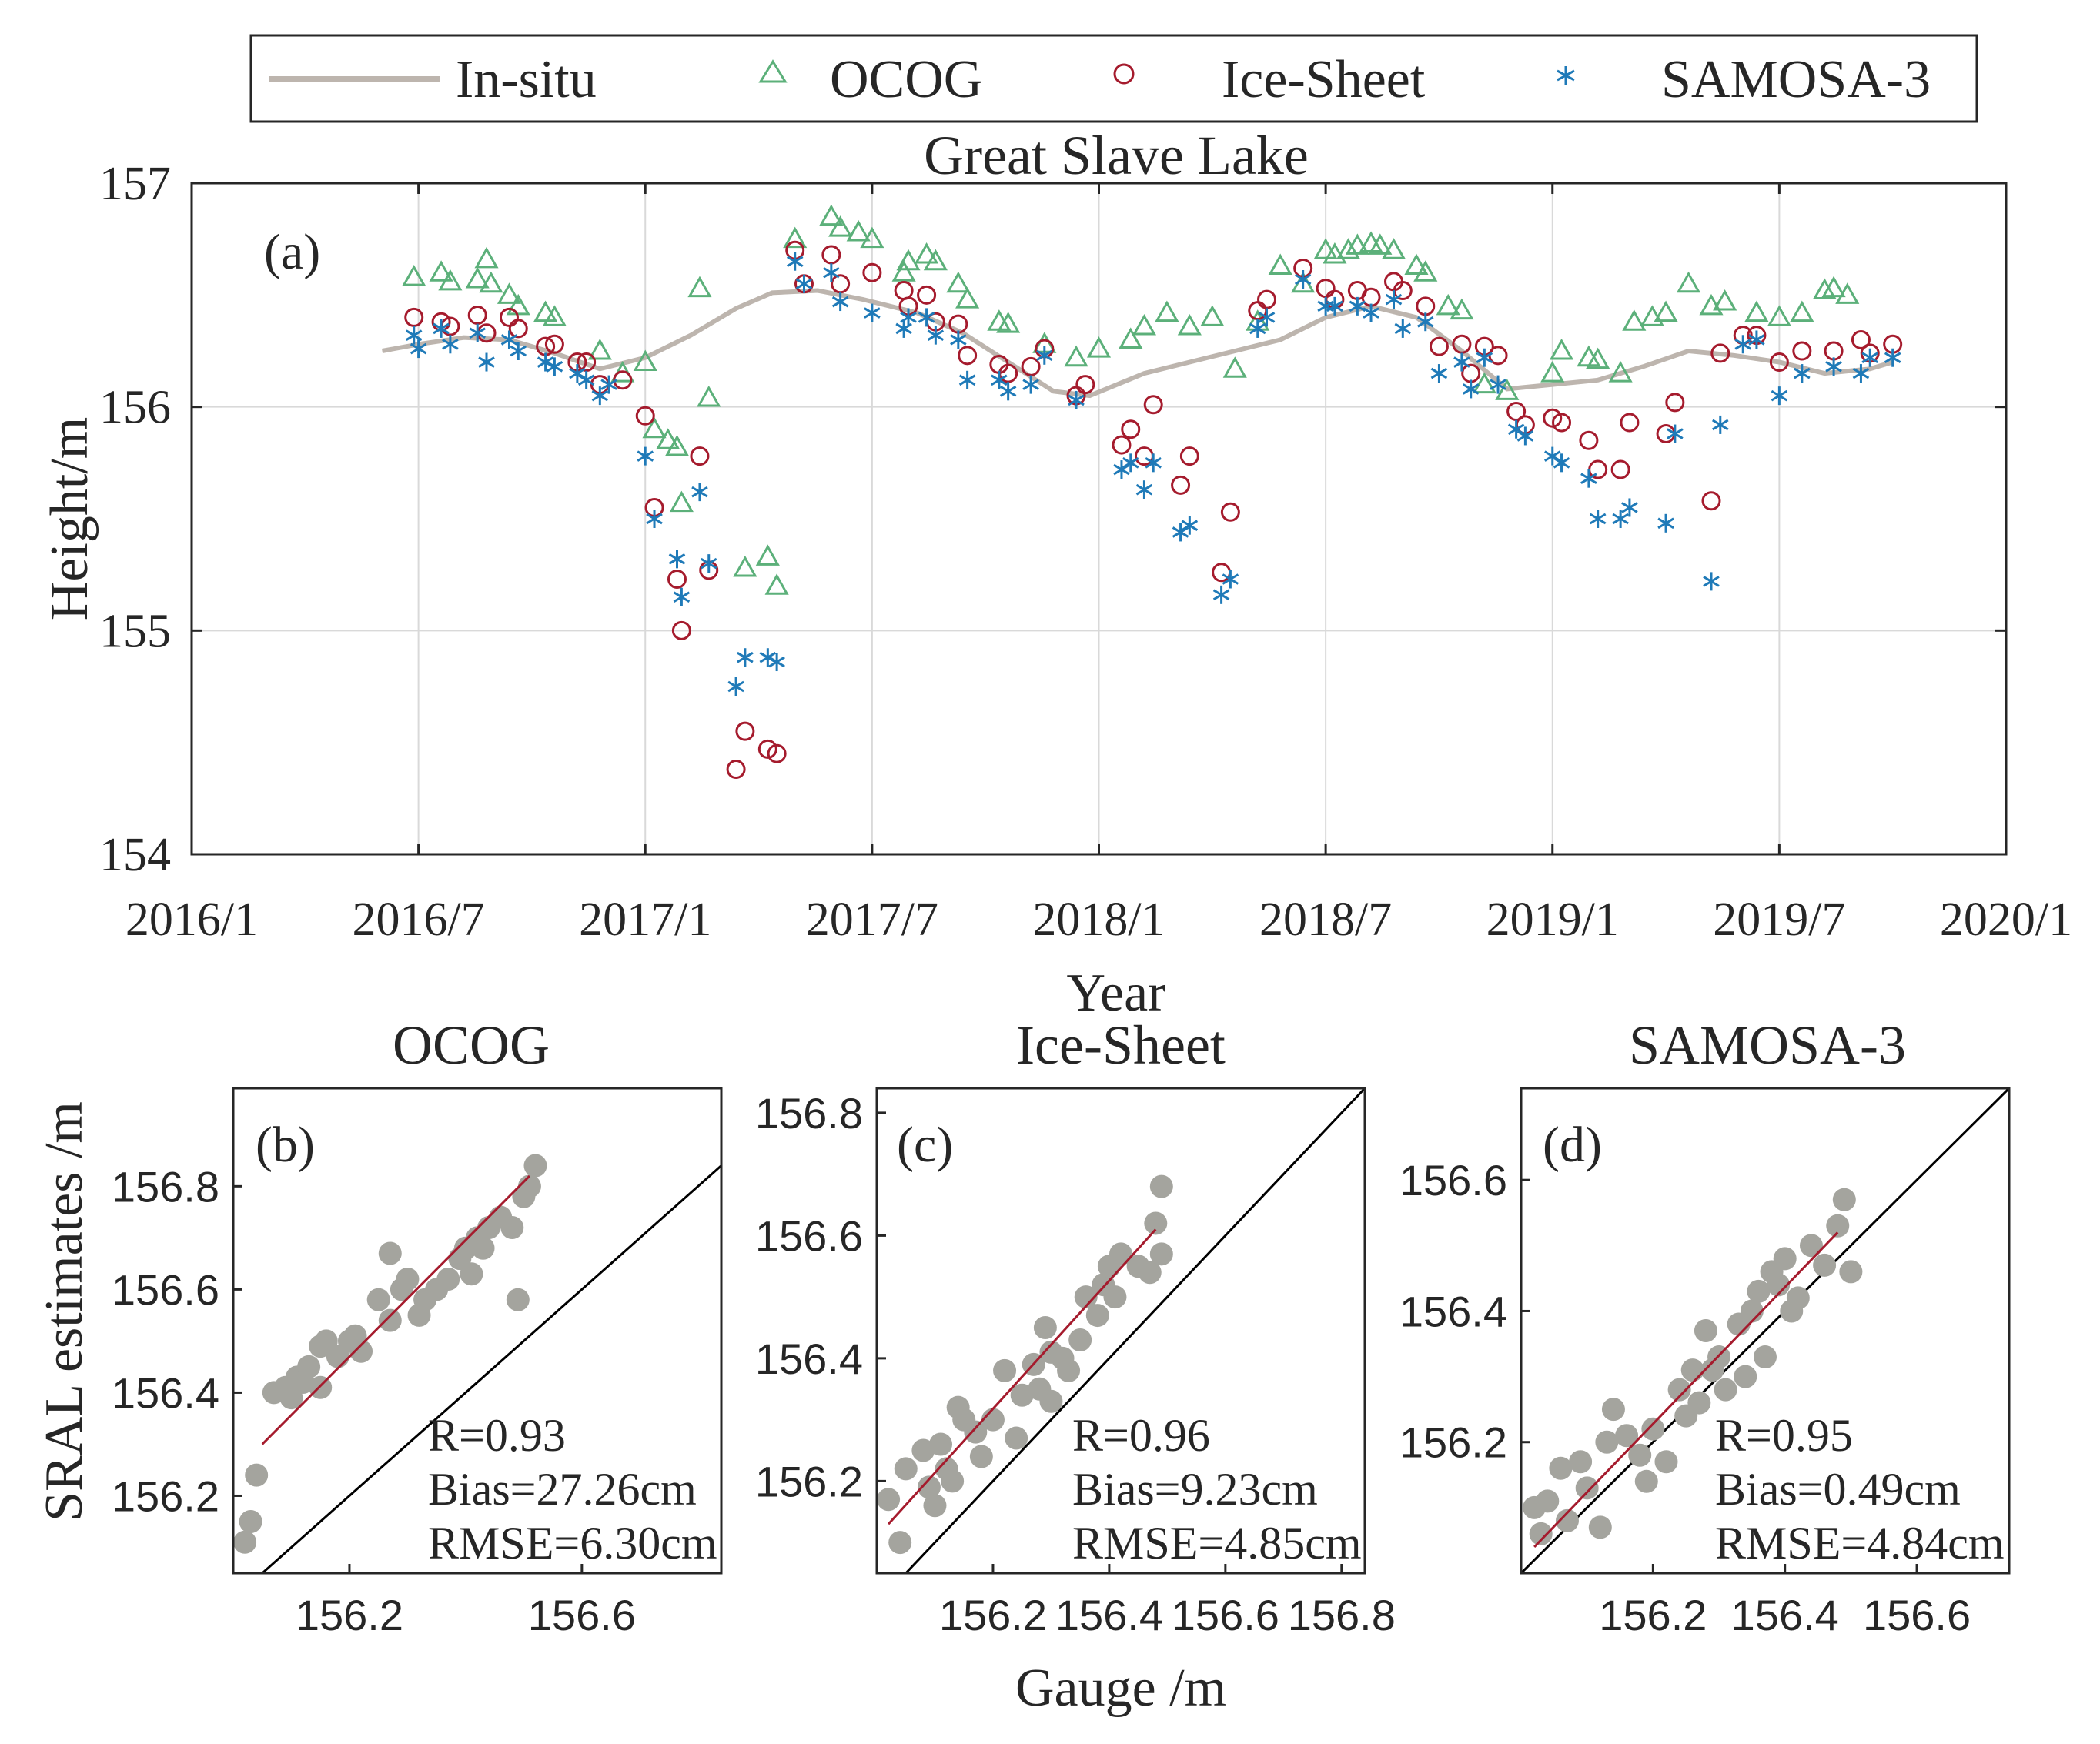  Describe the element at coordinates (1779, 920) in the screenshot. I see `x-tick-label: 2019/7` at that location.